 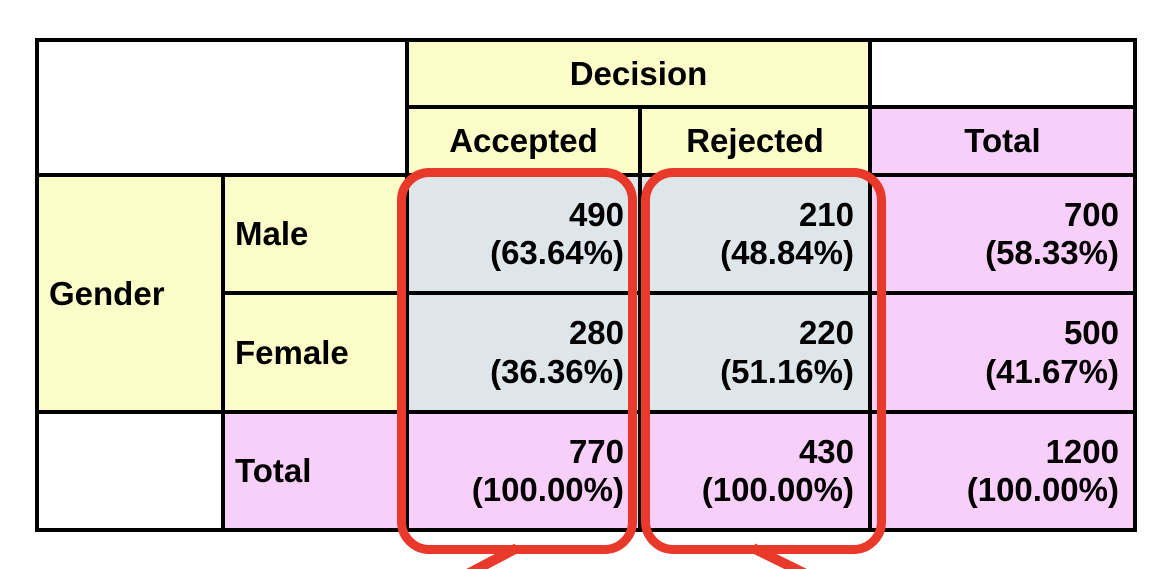 I want to click on gender-group-header: Gender, so click(x=130, y=293).